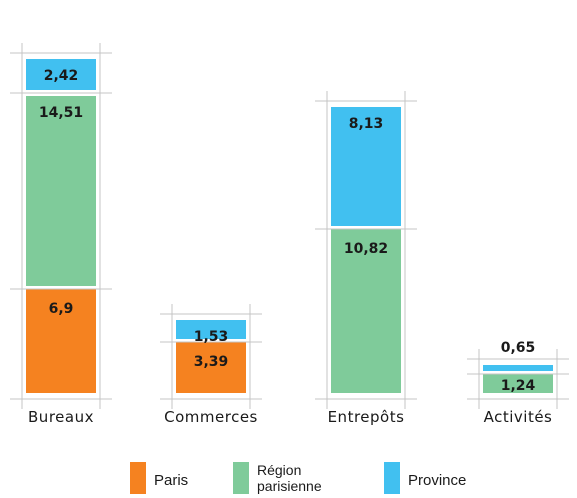 The height and width of the screenshot is (498, 577). What do you see at coordinates (366, 249) in the screenshot?
I see `value-label-entrepots-region-parisienne: 10,82` at bounding box center [366, 249].